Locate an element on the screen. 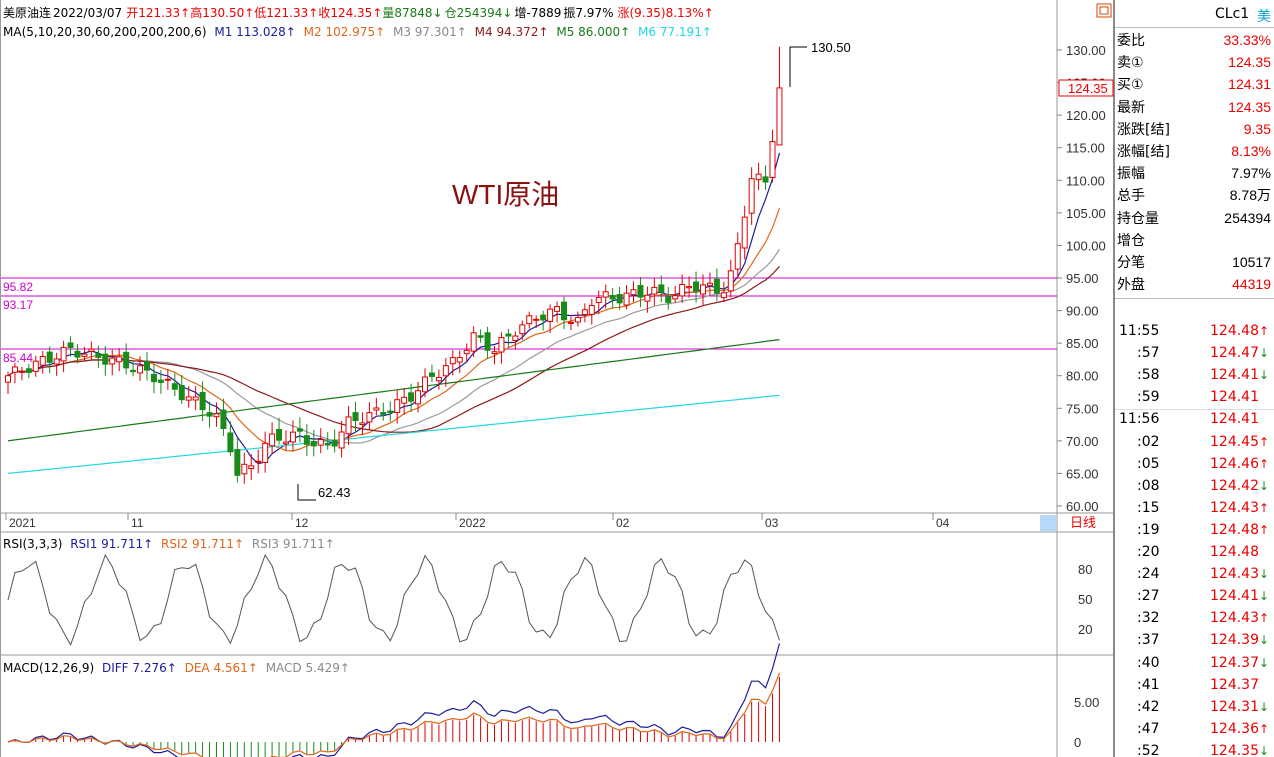 The height and width of the screenshot is (757, 1274). tick-price: 124.45↑ is located at coordinates (1240, 441).